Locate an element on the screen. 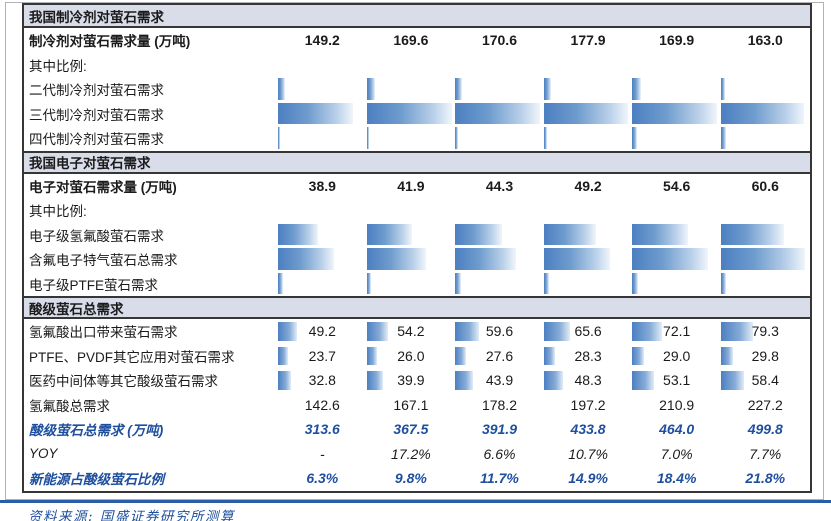  row-label: 四代制冷剂对萤石需求 is located at coordinates (96, 140).